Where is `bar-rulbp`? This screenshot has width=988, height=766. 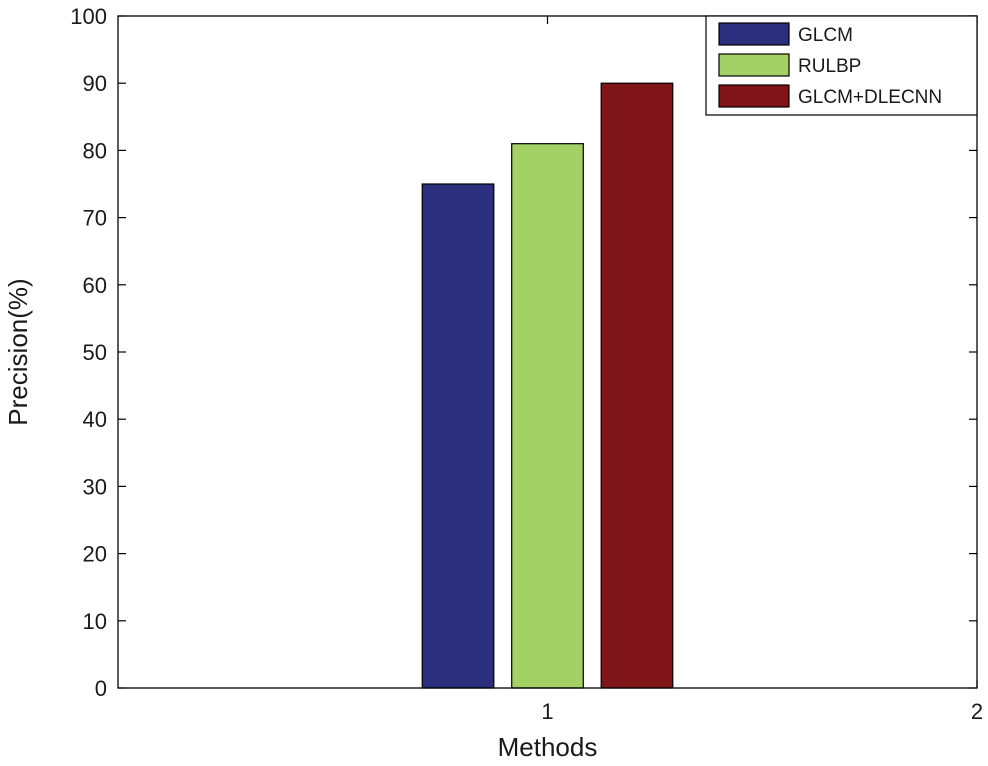
bar-rulbp is located at coordinates (547, 416).